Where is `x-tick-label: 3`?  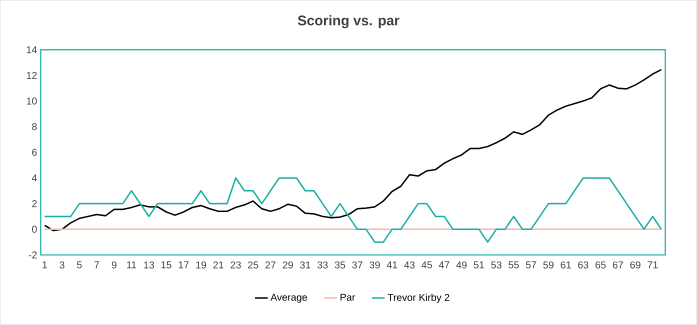 x-tick-label: 3 is located at coordinates (62, 265).